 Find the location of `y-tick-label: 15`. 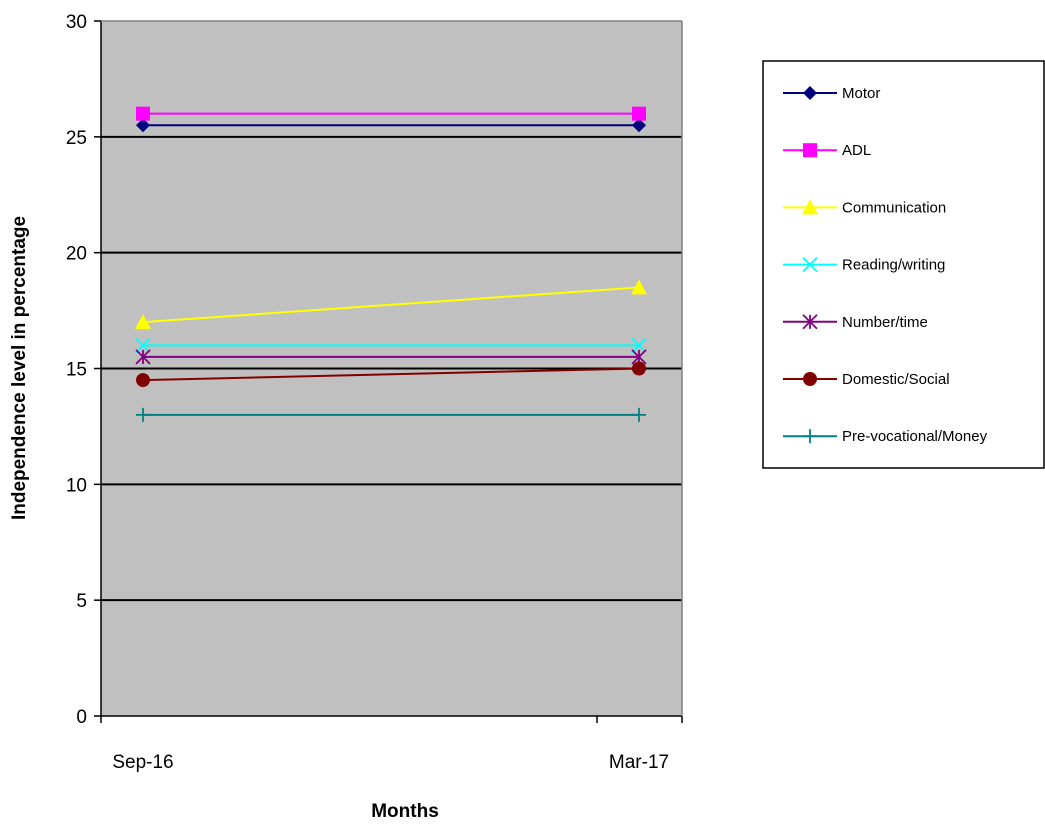

y-tick-label: 15 is located at coordinates (76, 370).